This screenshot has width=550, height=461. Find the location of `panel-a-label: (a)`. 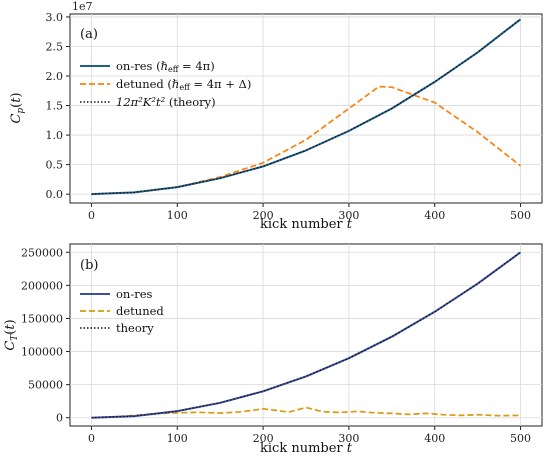

panel-a-label: (a) is located at coordinates (89, 34).